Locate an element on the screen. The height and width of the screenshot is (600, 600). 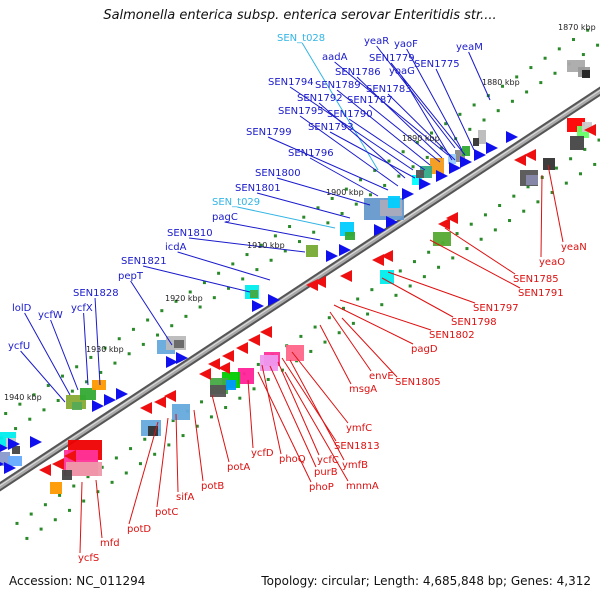
leader-yeao is located at coordinates (541, 216).